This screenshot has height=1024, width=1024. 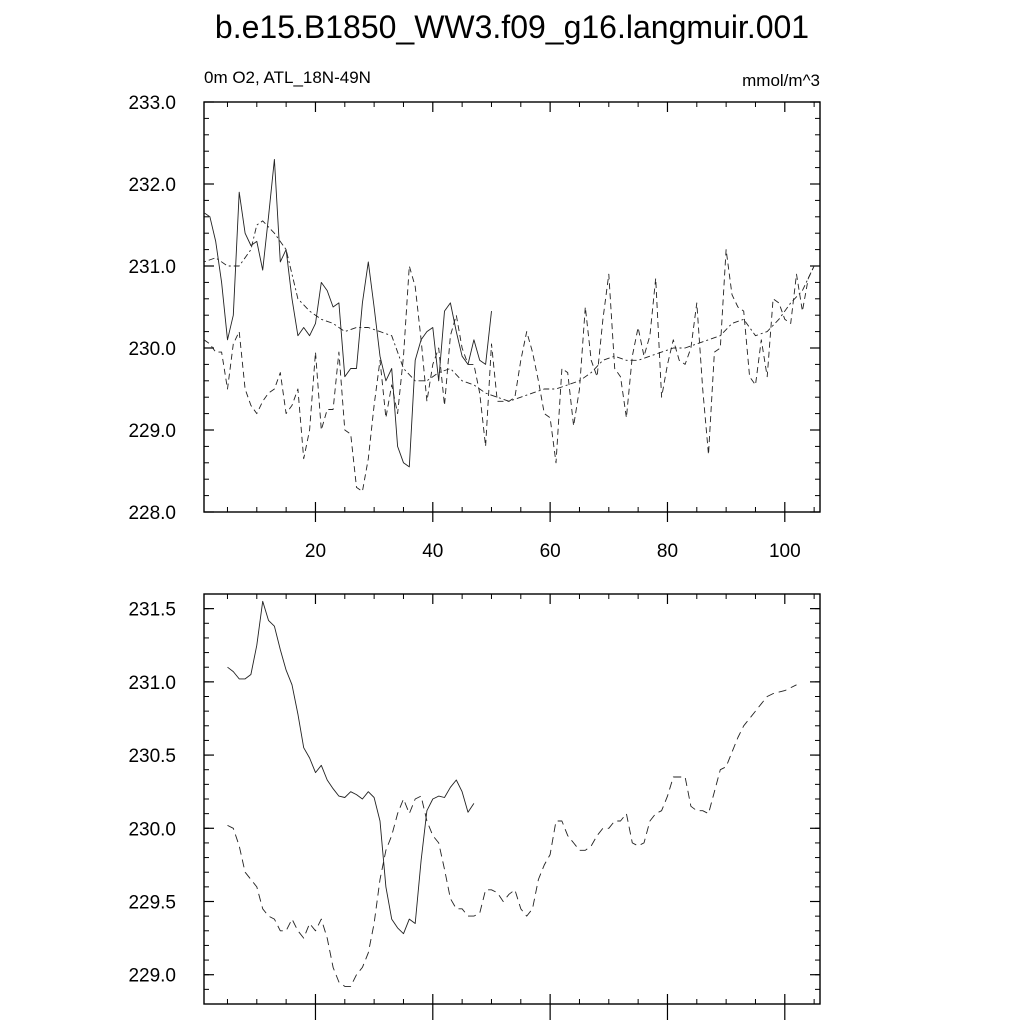 I want to click on bottom-y-tick-label: 231.5, so click(x=152, y=610).